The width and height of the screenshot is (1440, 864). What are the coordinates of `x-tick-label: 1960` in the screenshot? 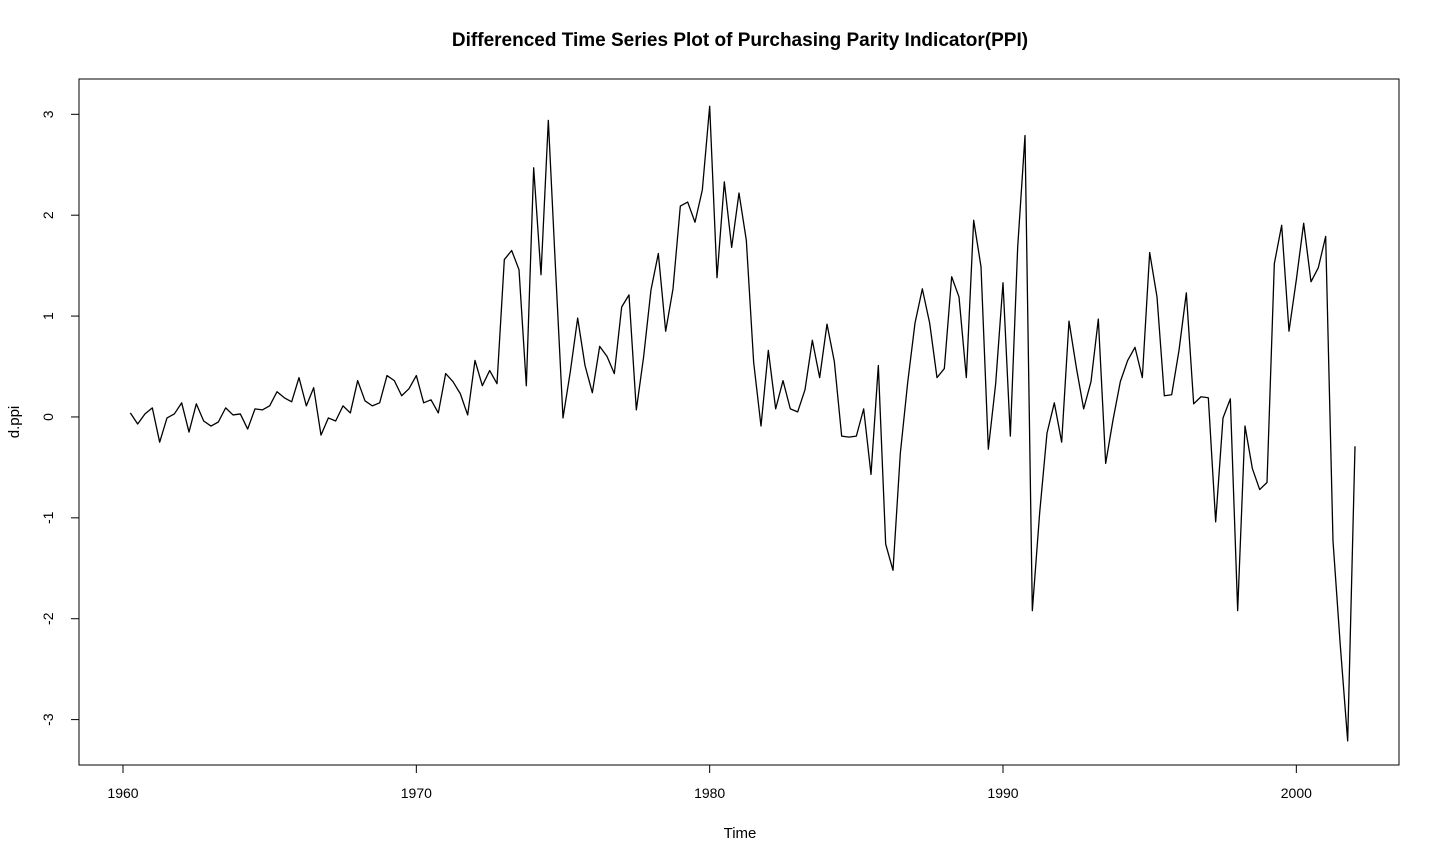 It's located at (122, 793).